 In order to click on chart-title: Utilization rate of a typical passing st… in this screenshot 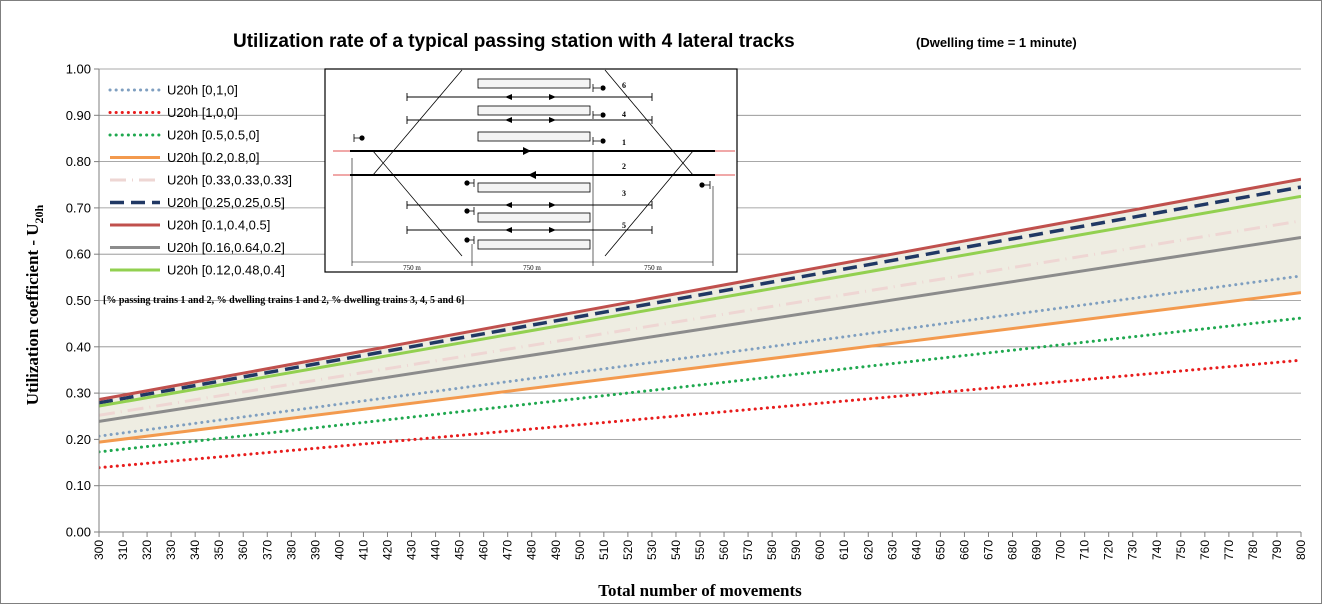, I will do `click(514, 41)`.